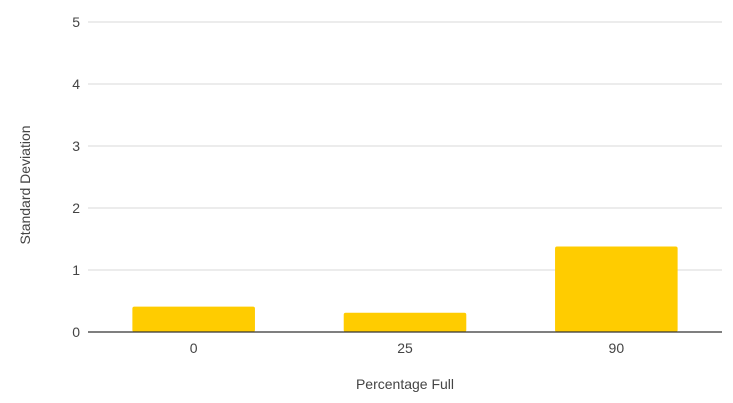 Image resolution: width=733 pixels, height=403 pixels. I want to click on y-axis-title: Standard Deviation, so click(25, 184).